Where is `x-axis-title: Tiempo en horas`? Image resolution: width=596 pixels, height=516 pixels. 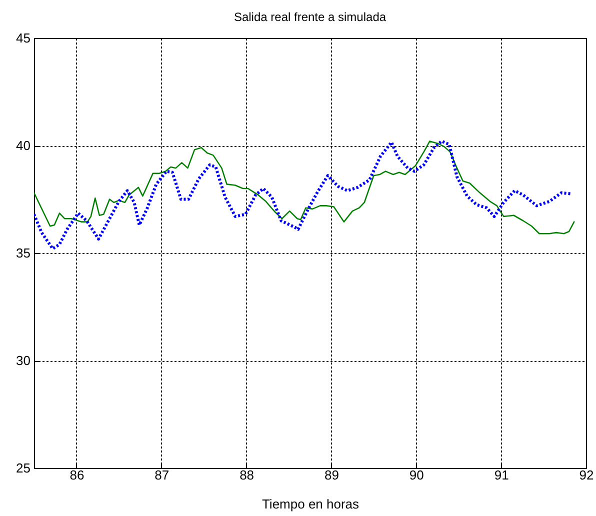 x-axis-title: Tiempo en horas is located at coordinates (311, 504).